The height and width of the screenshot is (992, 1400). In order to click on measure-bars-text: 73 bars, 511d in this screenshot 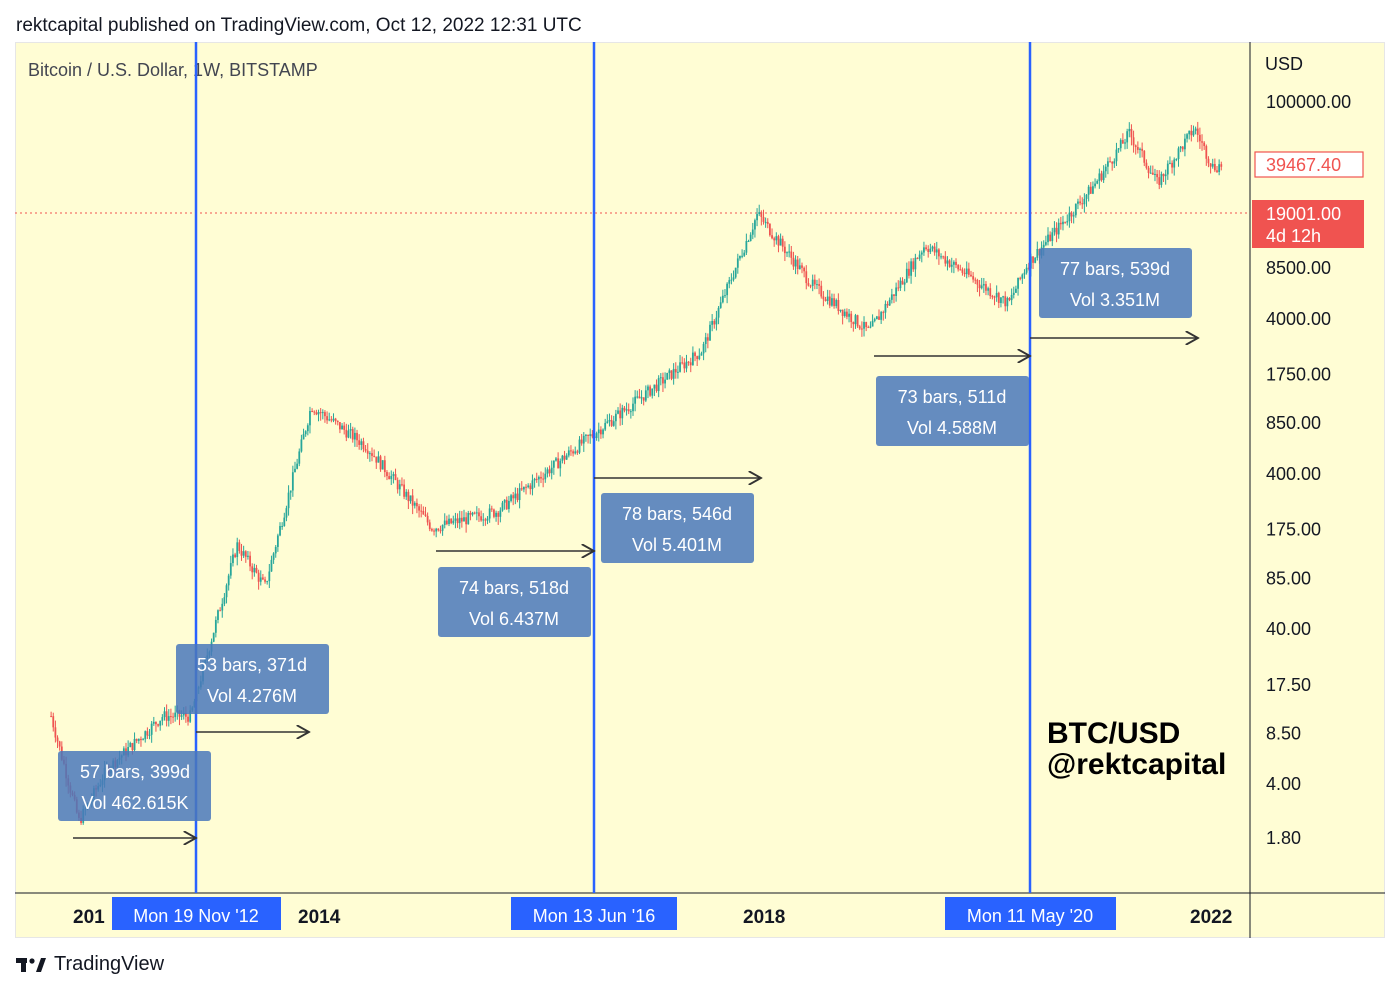, I will do `click(952, 397)`.